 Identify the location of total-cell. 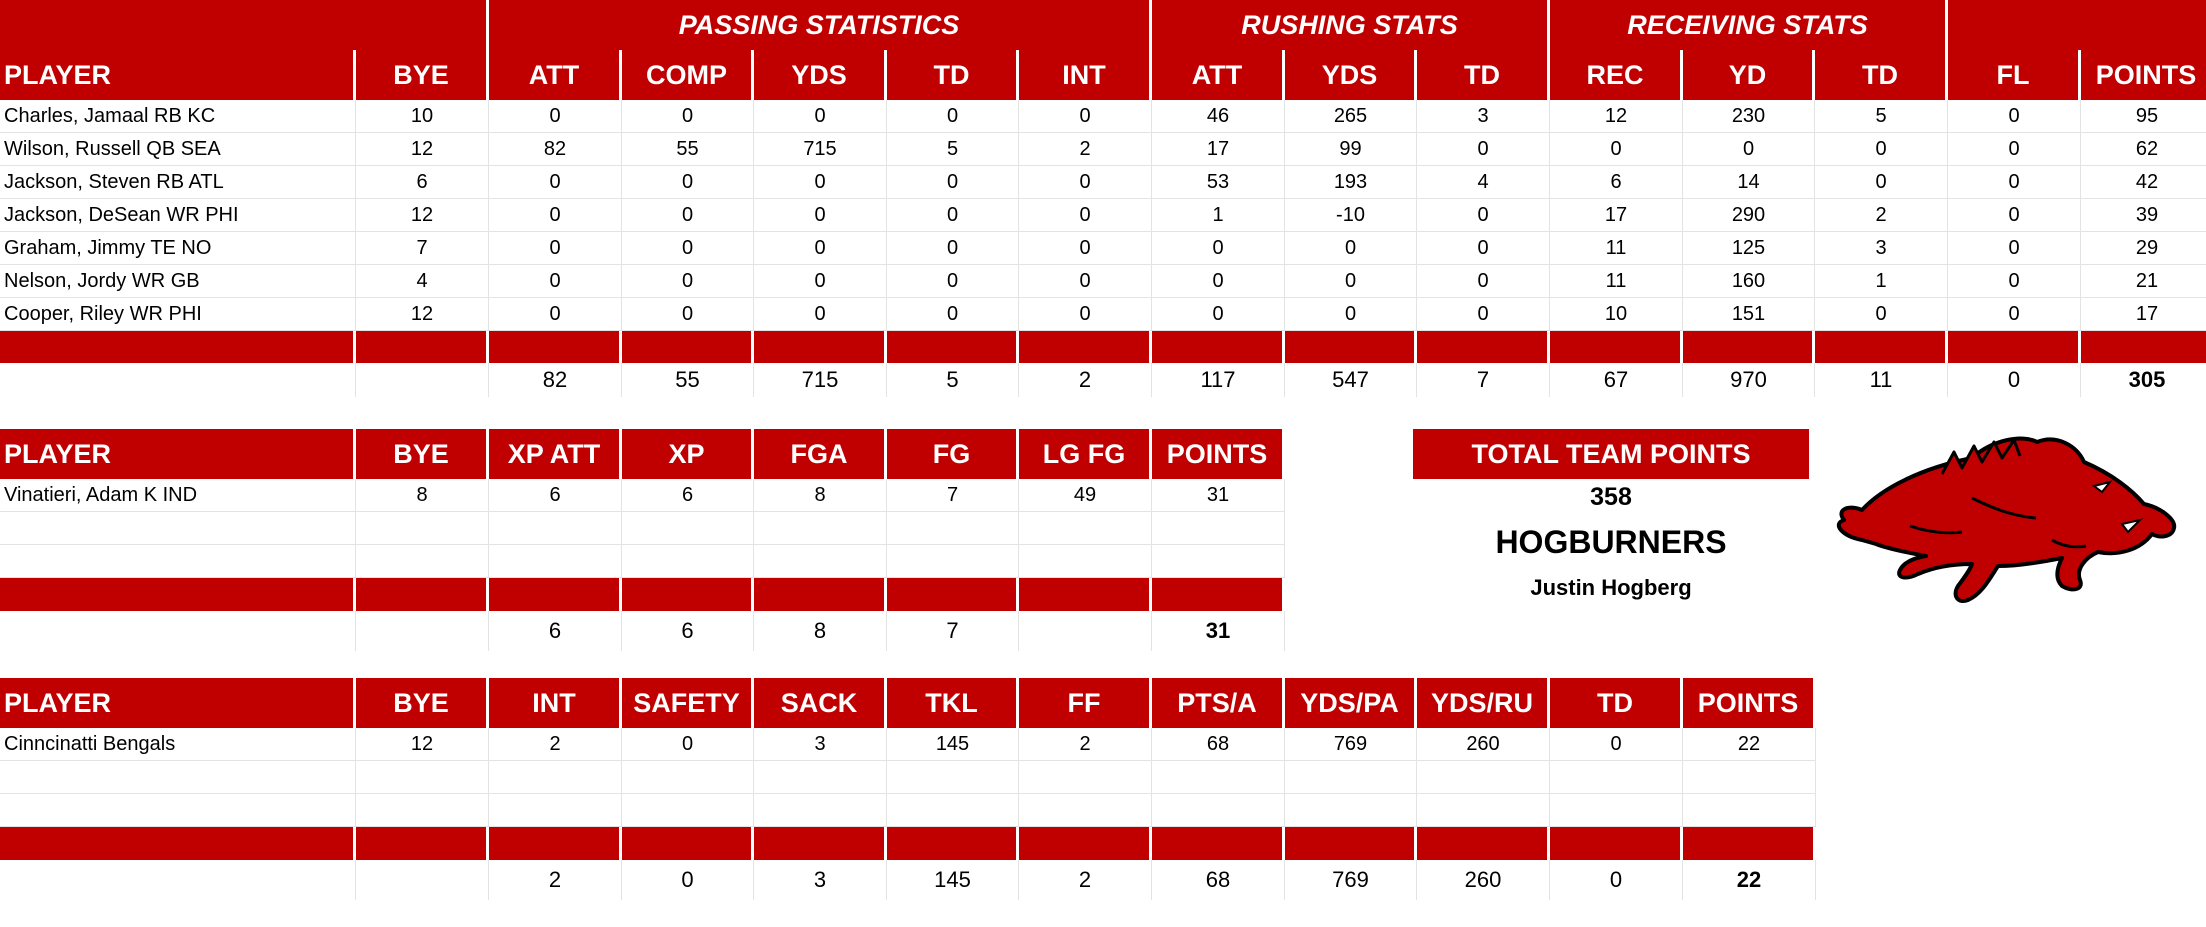
(178, 380).